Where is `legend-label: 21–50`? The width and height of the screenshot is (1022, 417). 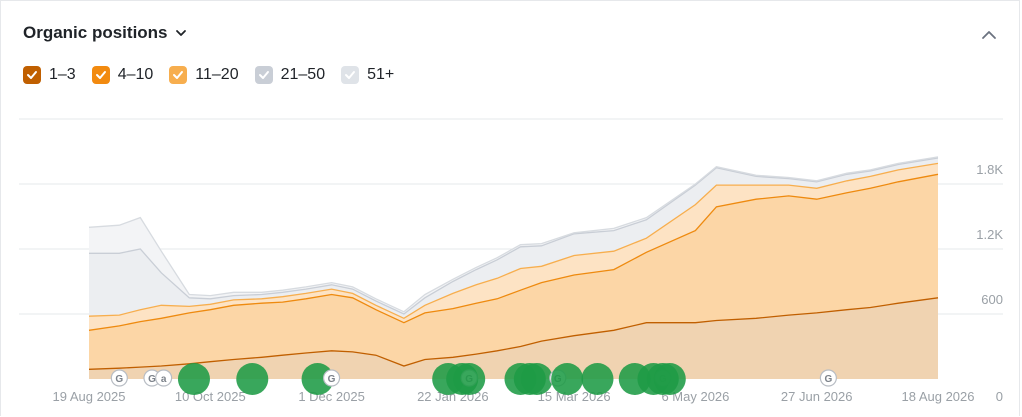 legend-label: 21–50 is located at coordinates (303, 74).